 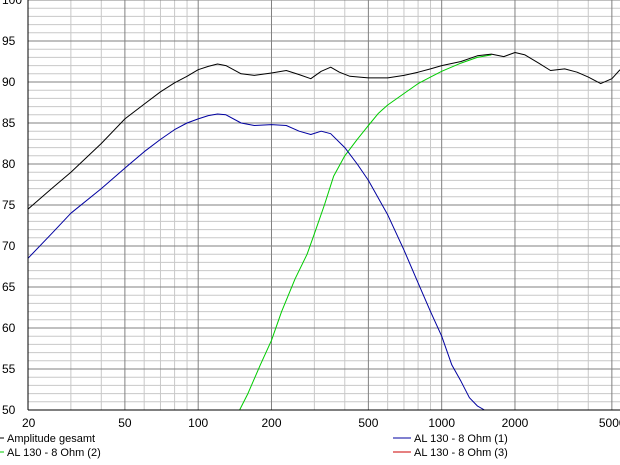 I want to click on legend-item-al130-3: AL 130 - 8 Ohm (3), so click(x=450, y=453).